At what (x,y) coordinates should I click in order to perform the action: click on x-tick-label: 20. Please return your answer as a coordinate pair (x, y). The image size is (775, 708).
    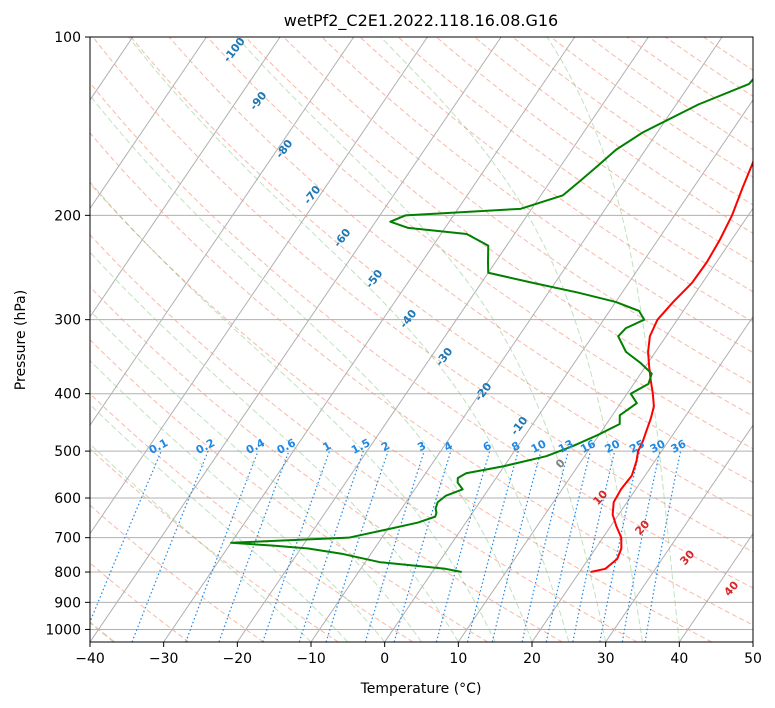
    Looking at the image, I should click on (532, 659).